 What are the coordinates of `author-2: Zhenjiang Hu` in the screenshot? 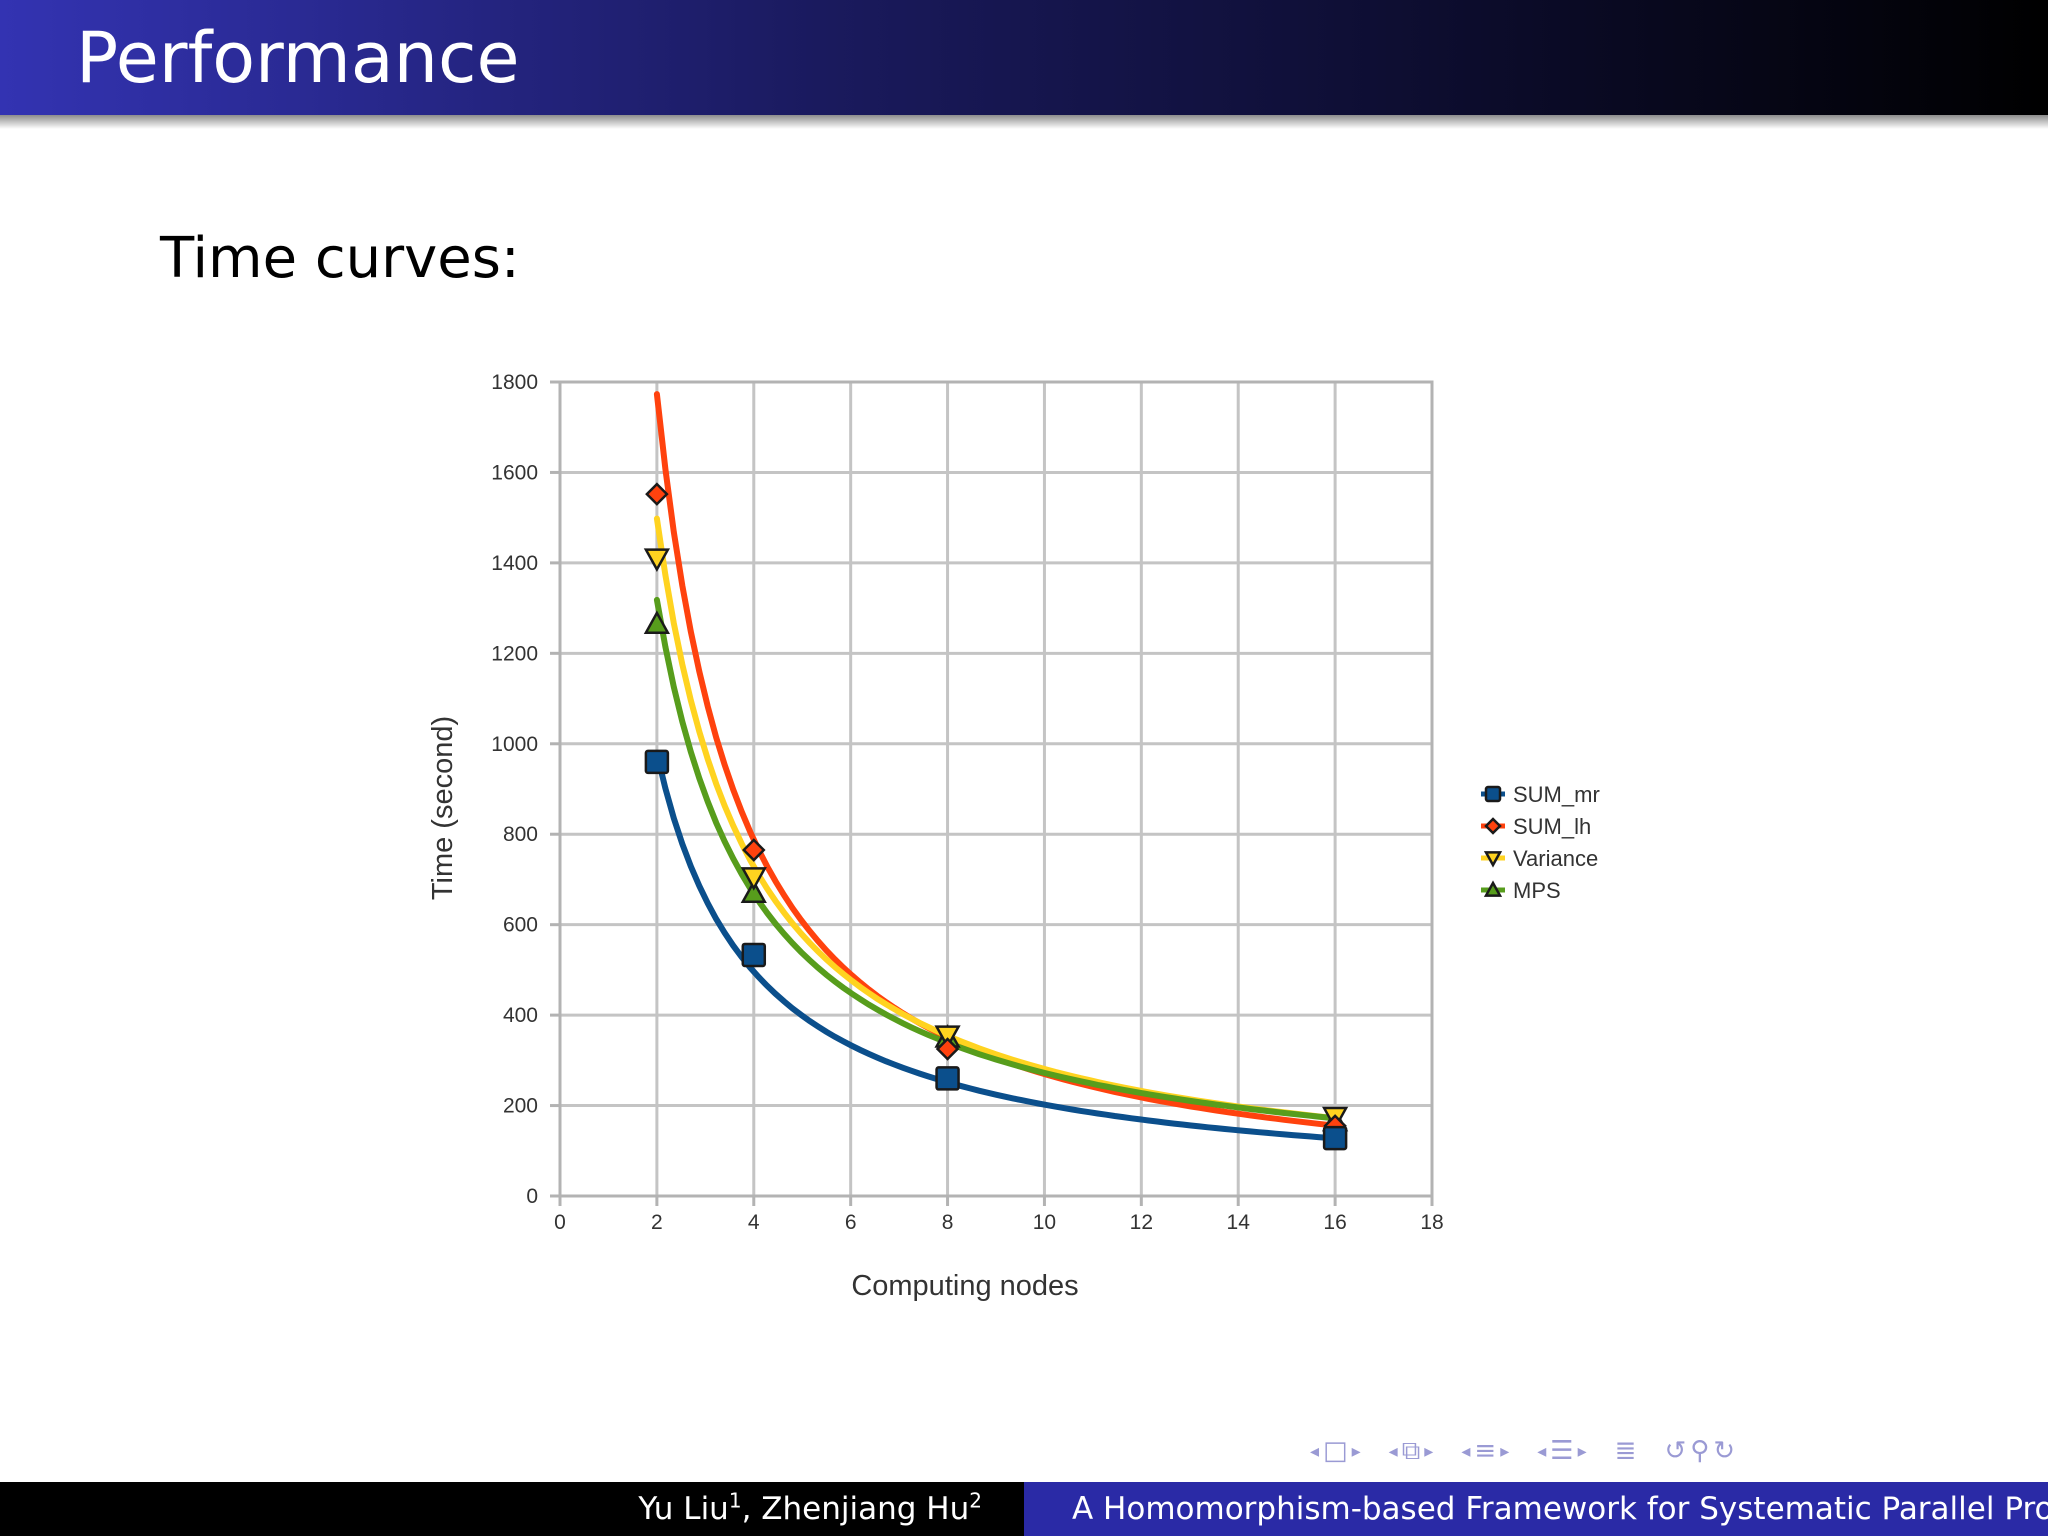 It's located at (865, 1509).